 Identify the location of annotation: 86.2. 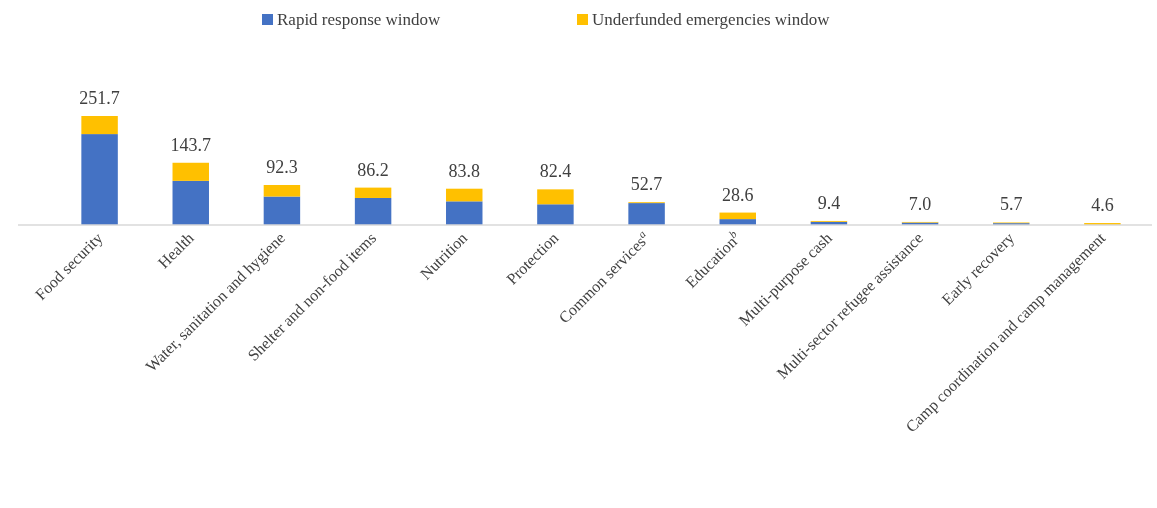
(373, 169).